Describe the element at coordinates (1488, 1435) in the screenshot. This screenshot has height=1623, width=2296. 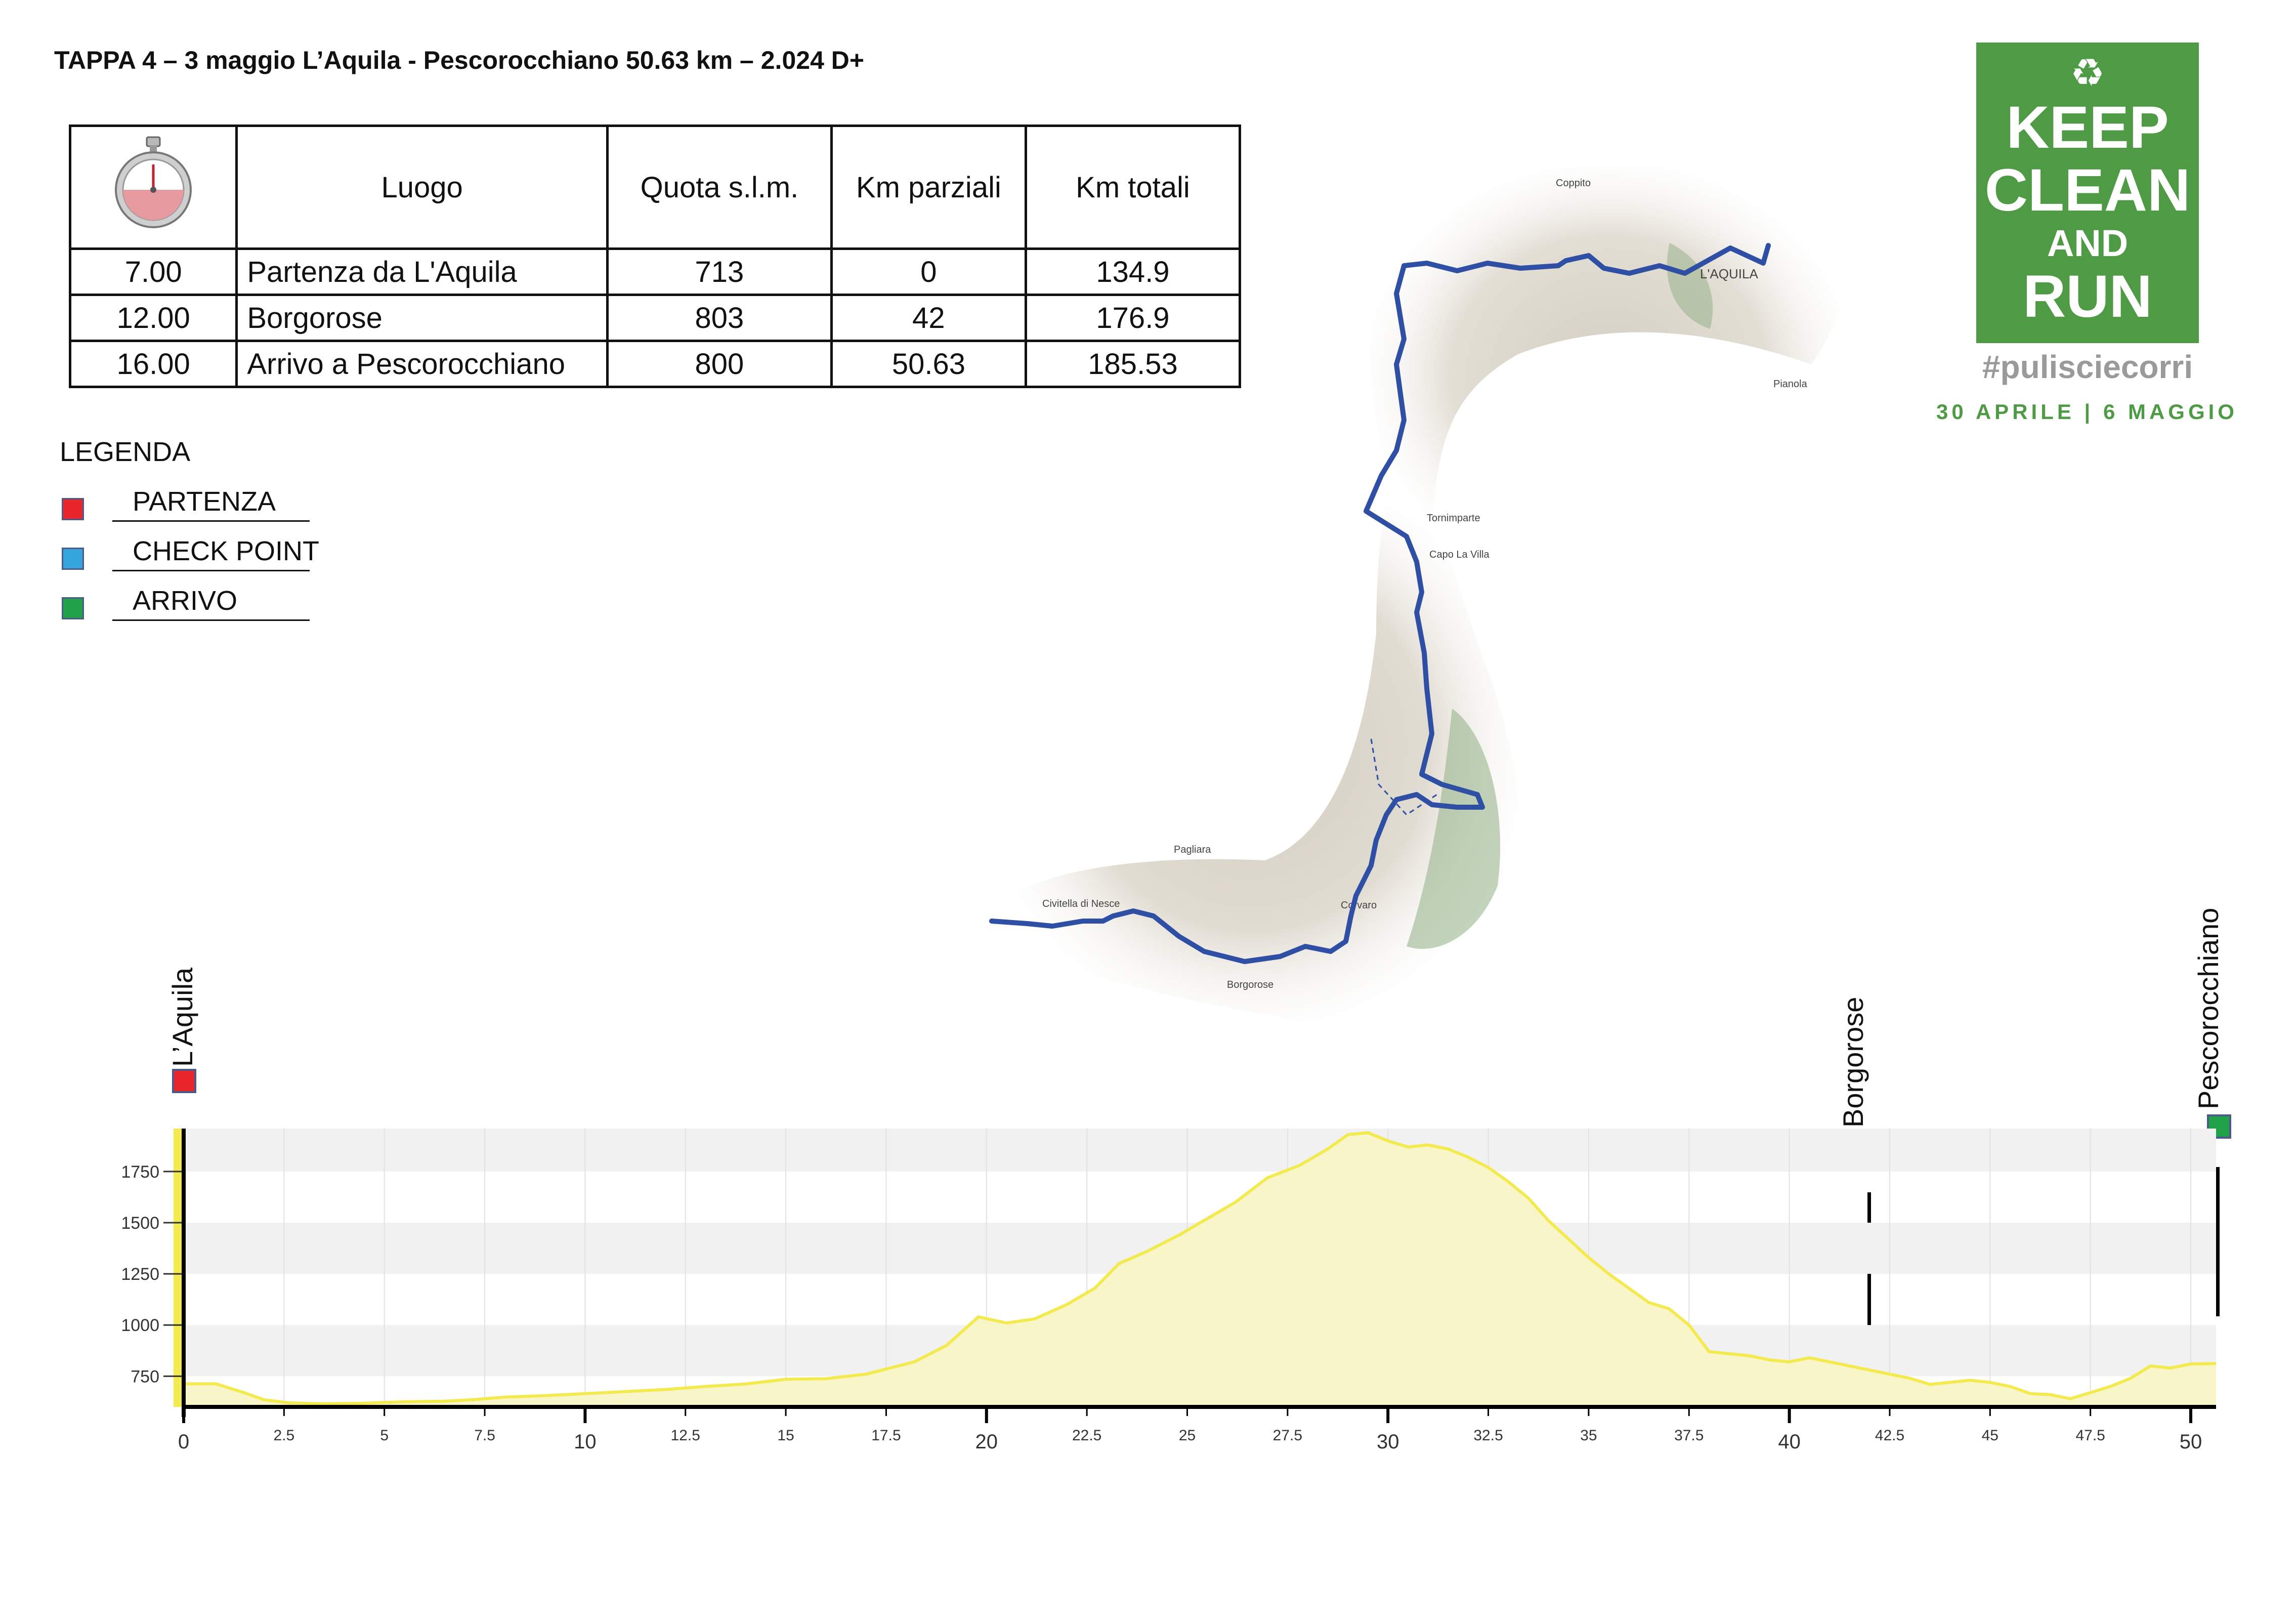
I see `x-tick-label: 32.5` at that location.